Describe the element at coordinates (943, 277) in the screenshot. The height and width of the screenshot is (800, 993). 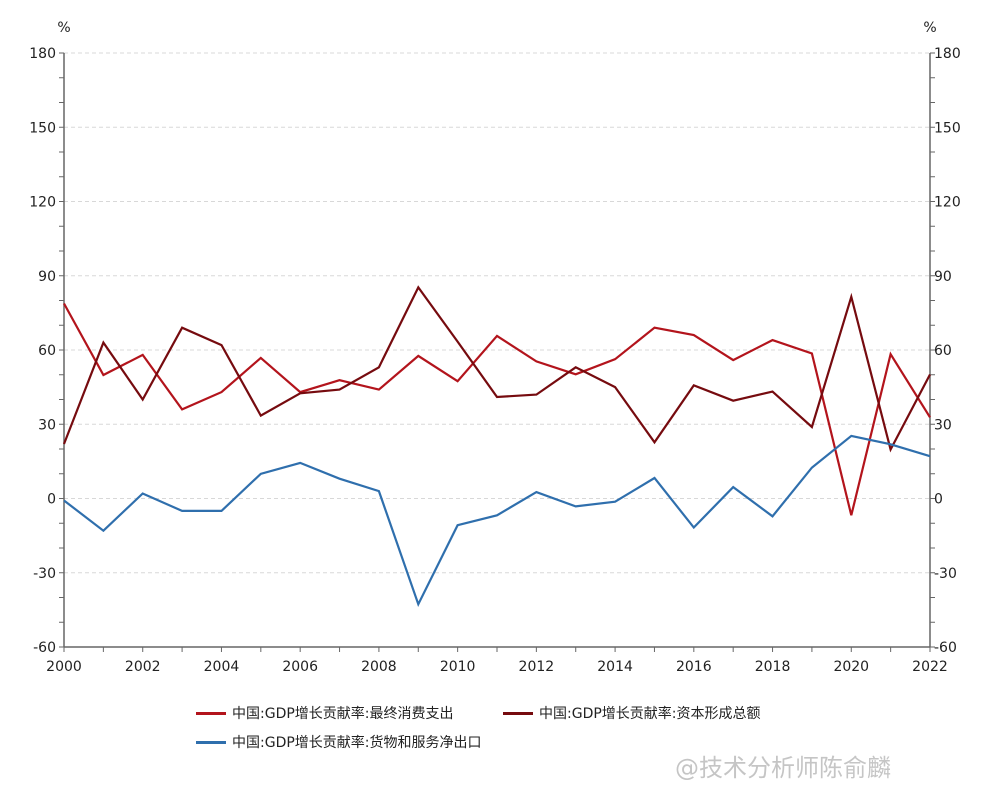
I see `y-tick-label-right: 90` at that location.